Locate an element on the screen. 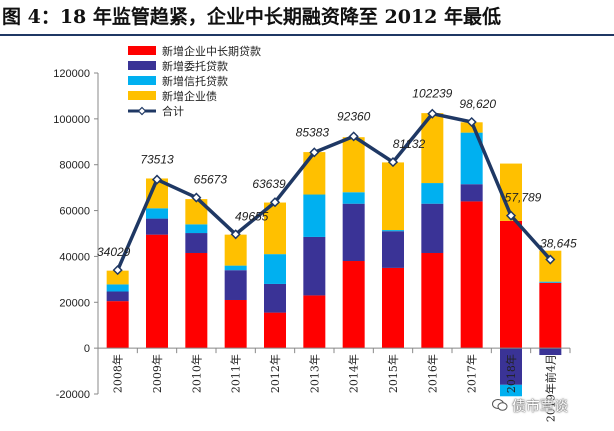 Image resolution: width=614 pixels, height=431 pixels. y-tick-label: 120000 is located at coordinates (71, 74).